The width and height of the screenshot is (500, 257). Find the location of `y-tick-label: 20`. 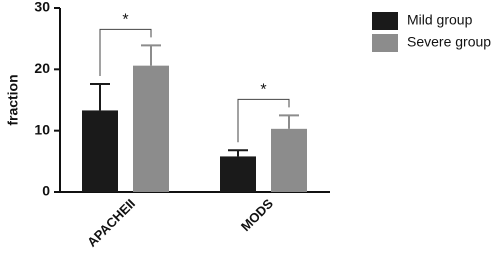

y-tick-label: 20 is located at coordinates (42, 68).